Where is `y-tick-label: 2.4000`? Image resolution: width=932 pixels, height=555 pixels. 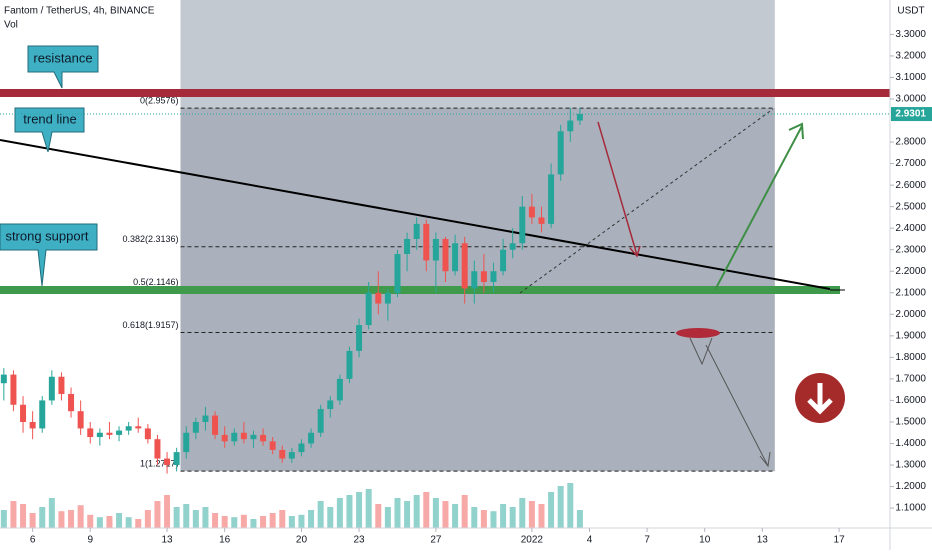 y-tick-label: 2.4000 is located at coordinates (910, 228).